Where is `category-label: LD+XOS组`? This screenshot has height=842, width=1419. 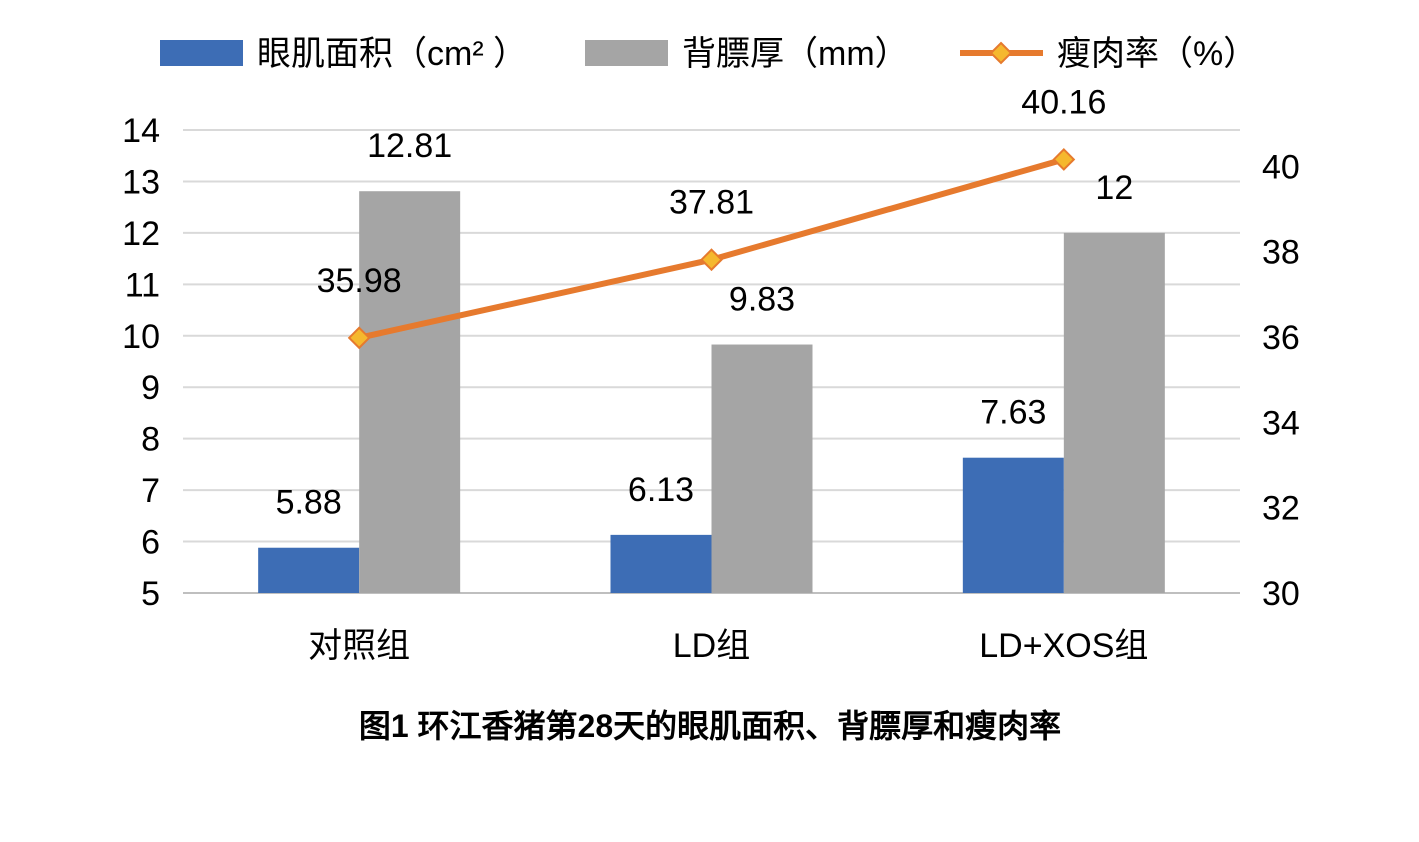 category-label: LD+XOS组 is located at coordinates (1063, 646).